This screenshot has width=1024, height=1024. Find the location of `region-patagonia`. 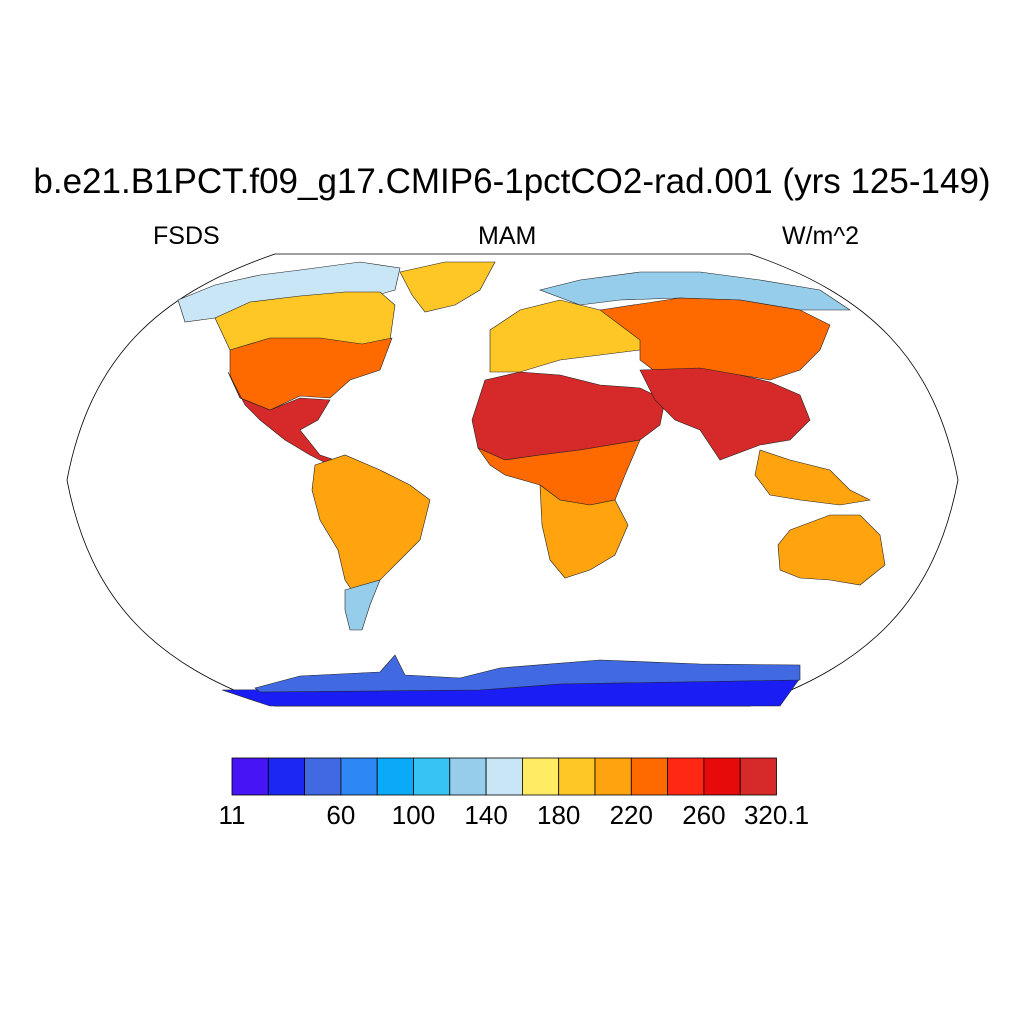

region-patagonia is located at coordinates (362, 605).